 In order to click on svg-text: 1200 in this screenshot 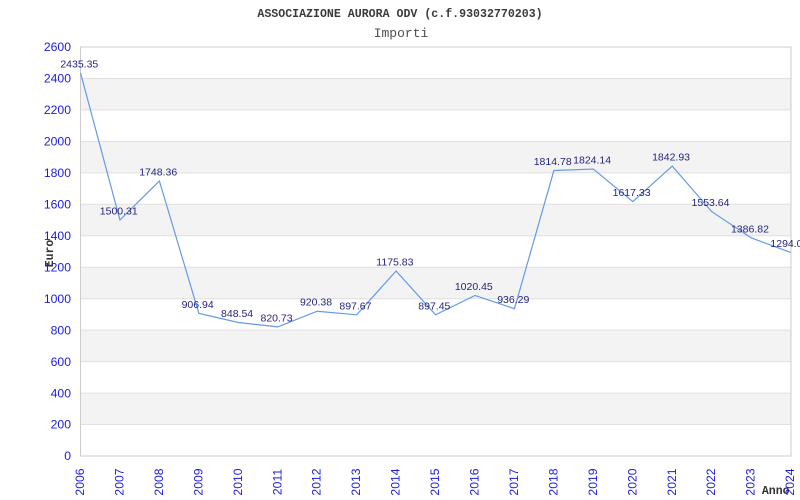, I will do `click(57, 267)`.